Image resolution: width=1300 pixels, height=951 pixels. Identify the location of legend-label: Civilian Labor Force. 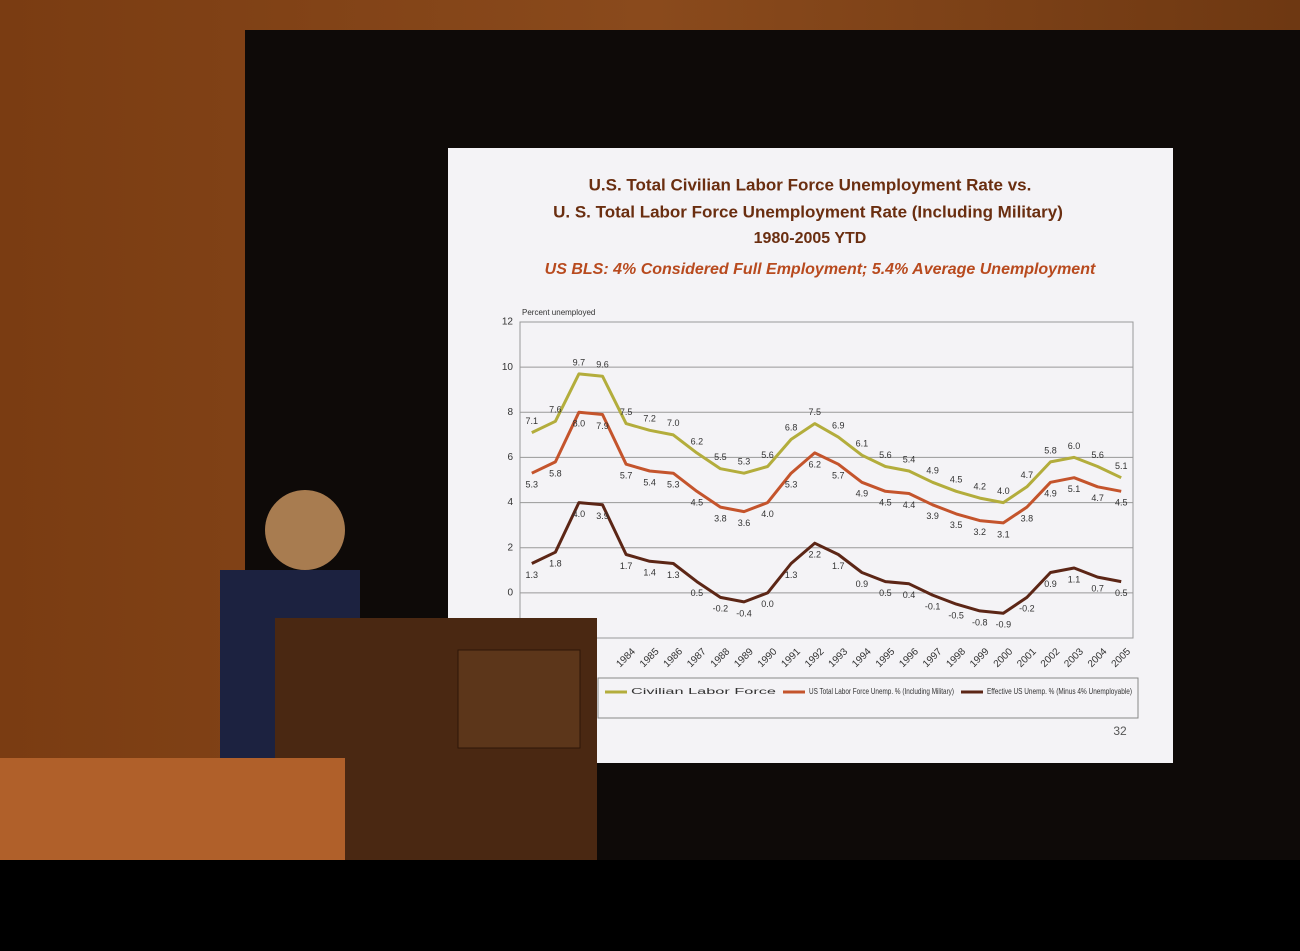
(704, 691).